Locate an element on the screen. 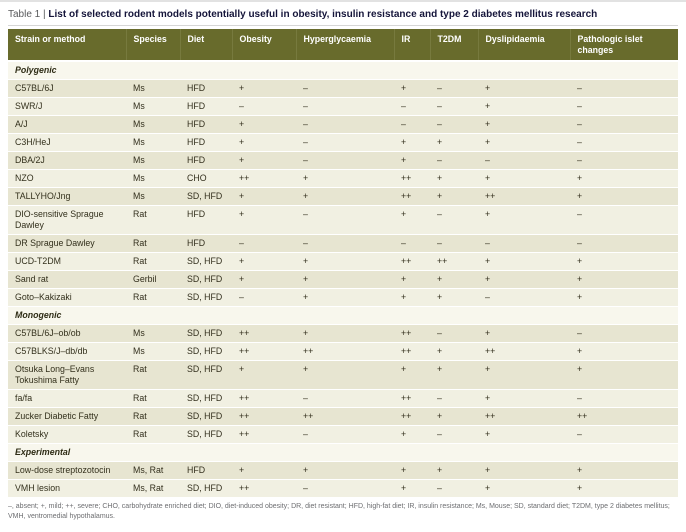 The image size is (686, 532). table-row: VMH lesion Ms, Rat SD, HFD ++ – + – + + is located at coordinates (343, 488).